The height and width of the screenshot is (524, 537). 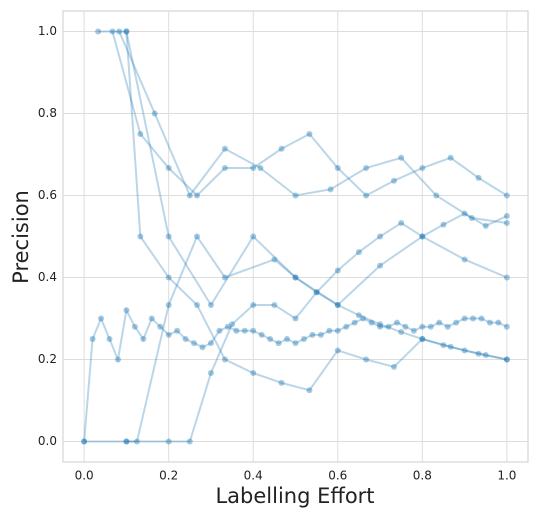 What do you see at coordinates (253, 476) in the screenshot?
I see `x-tick-label: 0.4` at bounding box center [253, 476].